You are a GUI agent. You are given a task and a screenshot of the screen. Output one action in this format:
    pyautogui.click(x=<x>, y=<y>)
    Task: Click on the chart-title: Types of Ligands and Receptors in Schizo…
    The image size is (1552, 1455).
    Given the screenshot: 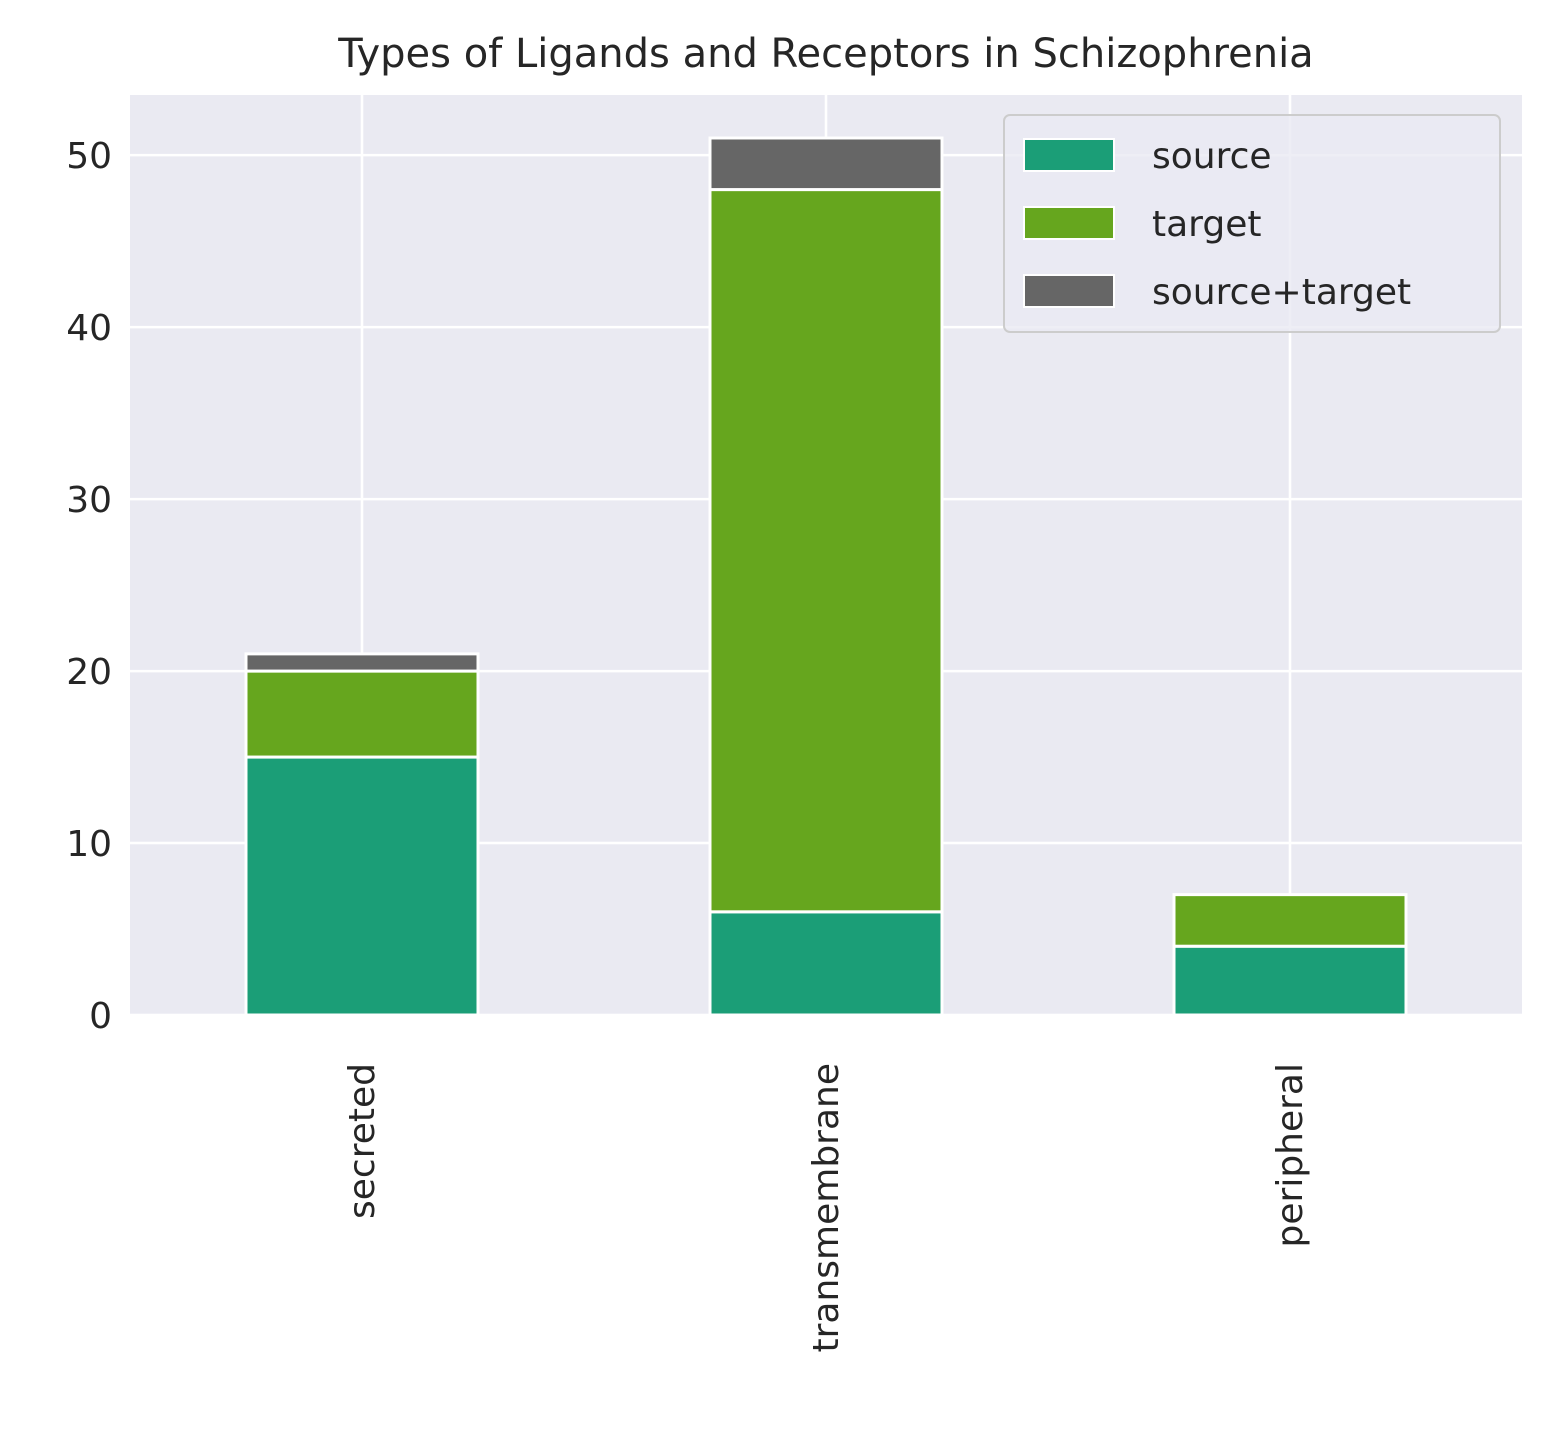 What is the action you would take?
    pyautogui.click(x=825, y=54)
    